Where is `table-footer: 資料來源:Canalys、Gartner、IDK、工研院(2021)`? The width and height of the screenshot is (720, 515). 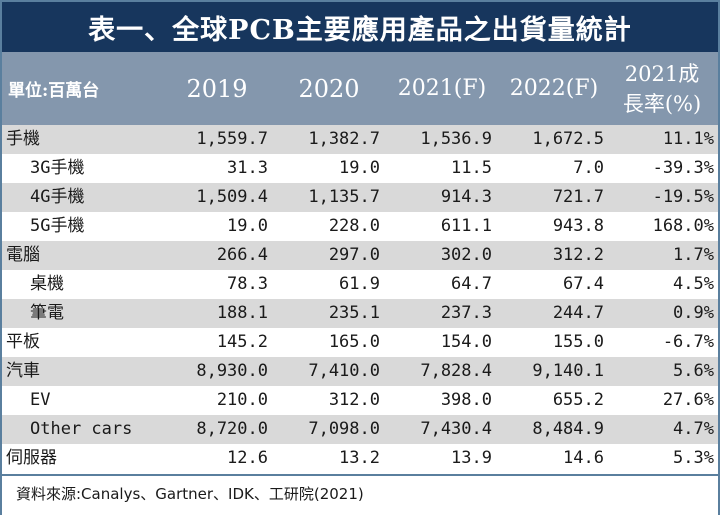 table-footer: 資料來源:Canalys、Gartner、IDK、工研院(2021) is located at coordinates (360, 494).